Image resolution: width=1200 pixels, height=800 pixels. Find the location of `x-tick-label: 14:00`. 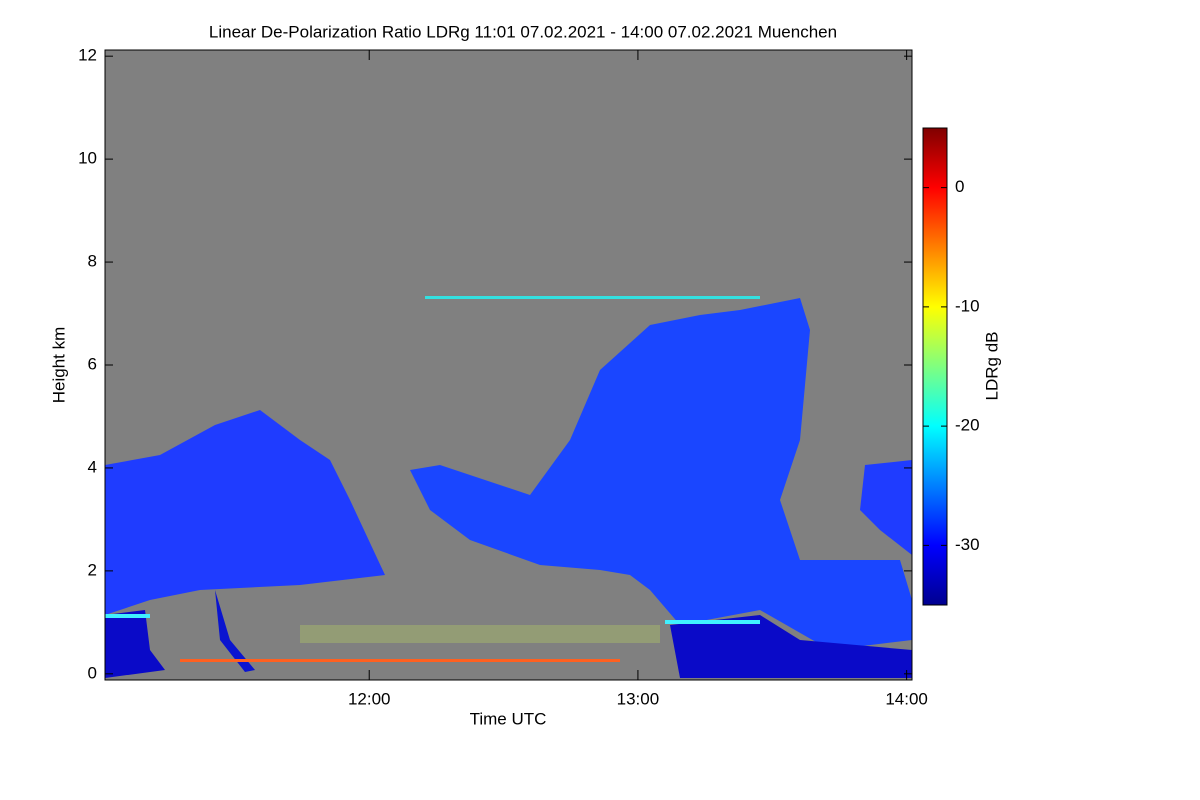

x-tick-label: 14:00 is located at coordinates (906, 698).